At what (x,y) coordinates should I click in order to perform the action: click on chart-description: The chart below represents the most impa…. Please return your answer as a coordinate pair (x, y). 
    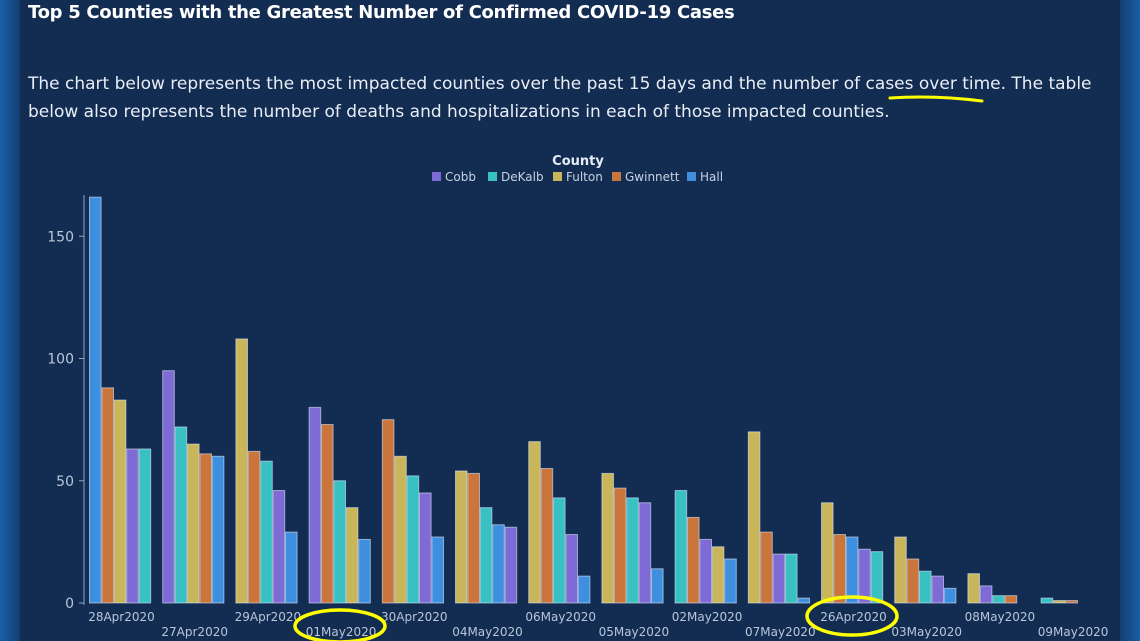
    Looking at the image, I should click on (560, 98).